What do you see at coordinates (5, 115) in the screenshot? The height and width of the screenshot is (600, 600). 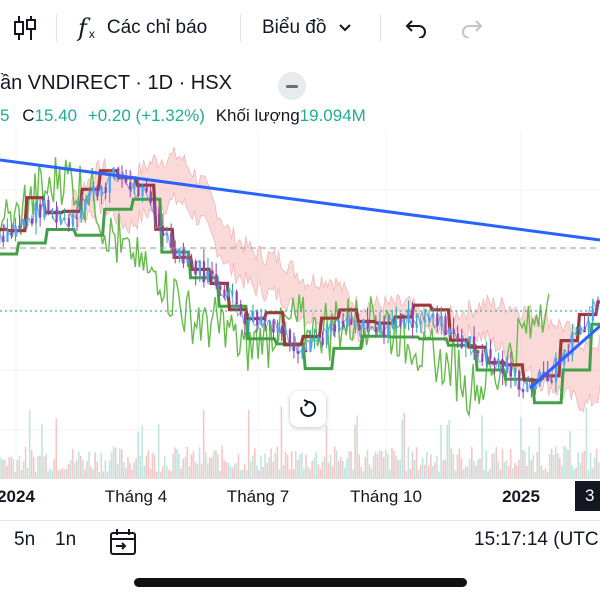 I see `ohlc-prefix: 5` at bounding box center [5, 115].